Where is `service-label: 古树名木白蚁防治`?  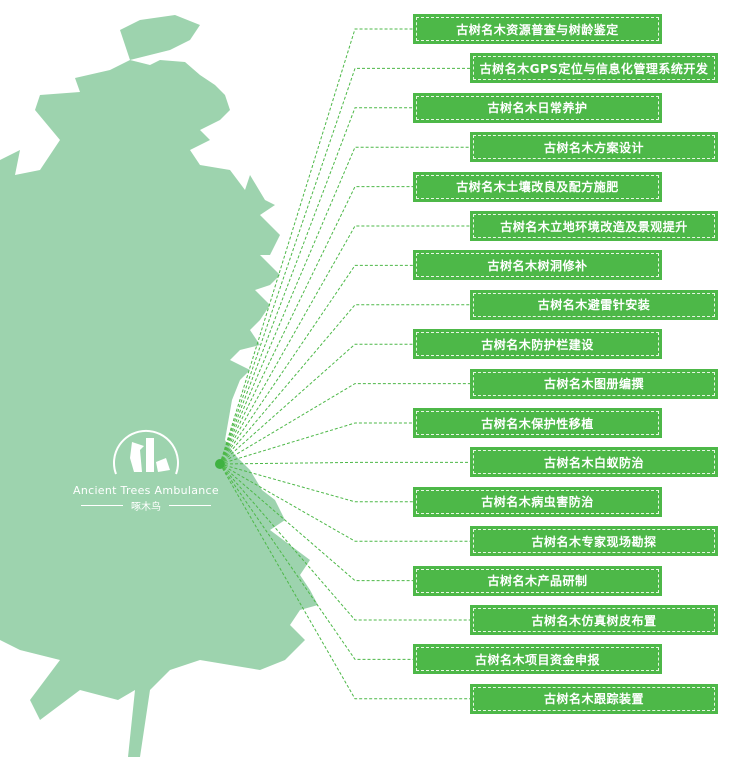
service-label: 古树名木白蚁防治 is located at coordinates (594, 462).